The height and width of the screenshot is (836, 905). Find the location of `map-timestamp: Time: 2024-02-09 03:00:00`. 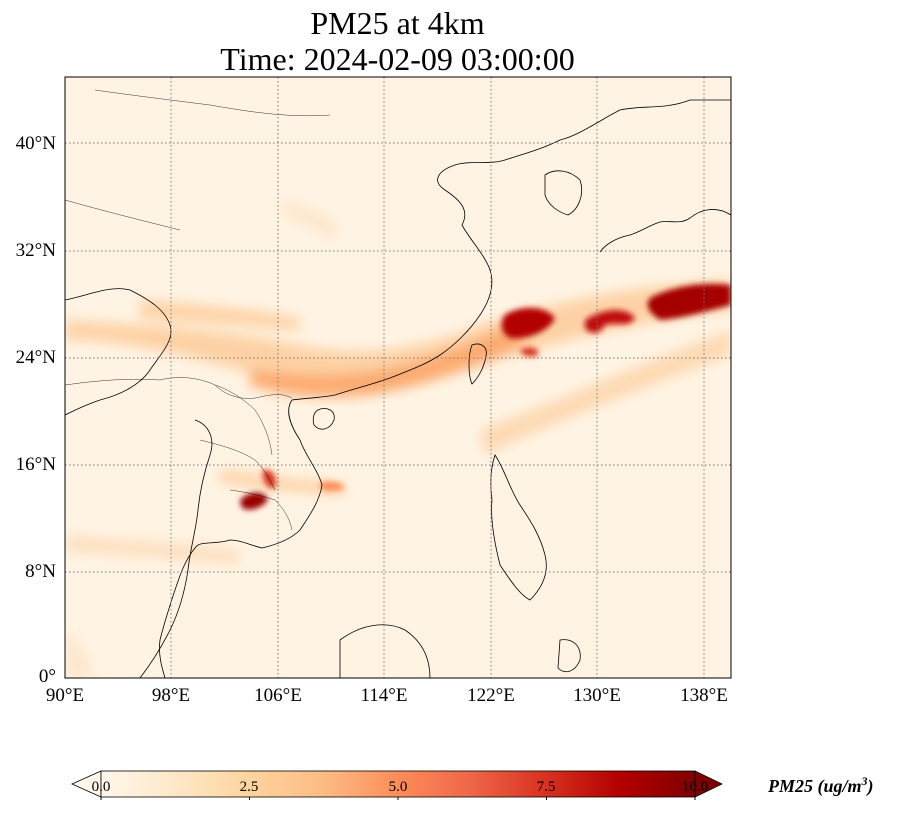

map-timestamp: Time: 2024-02-09 03:00:00 is located at coordinates (397, 59).